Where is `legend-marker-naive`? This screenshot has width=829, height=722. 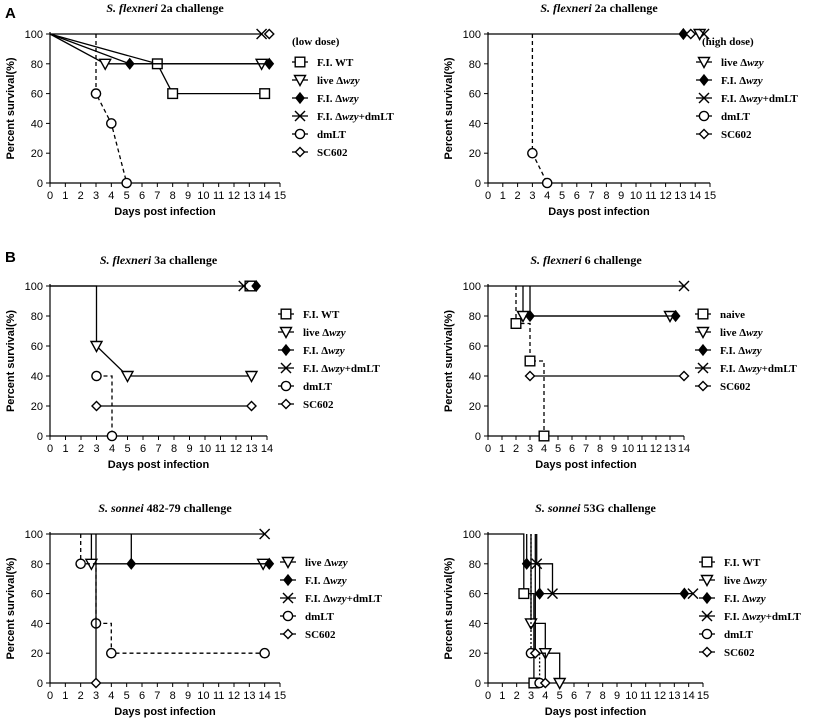
legend-marker-naive is located at coordinates (703, 314).